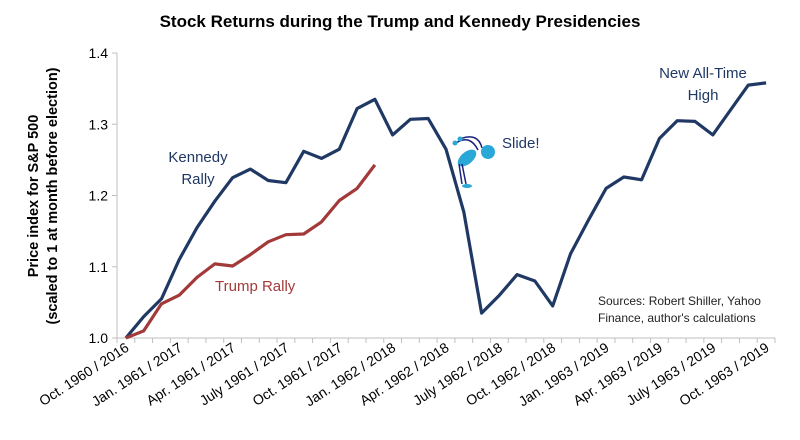 The height and width of the screenshot is (440, 800). What do you see at coordinates (99, 196) in the screenshot?
I see `y-tick-label: 1.2` at bounding box center [99, 196].